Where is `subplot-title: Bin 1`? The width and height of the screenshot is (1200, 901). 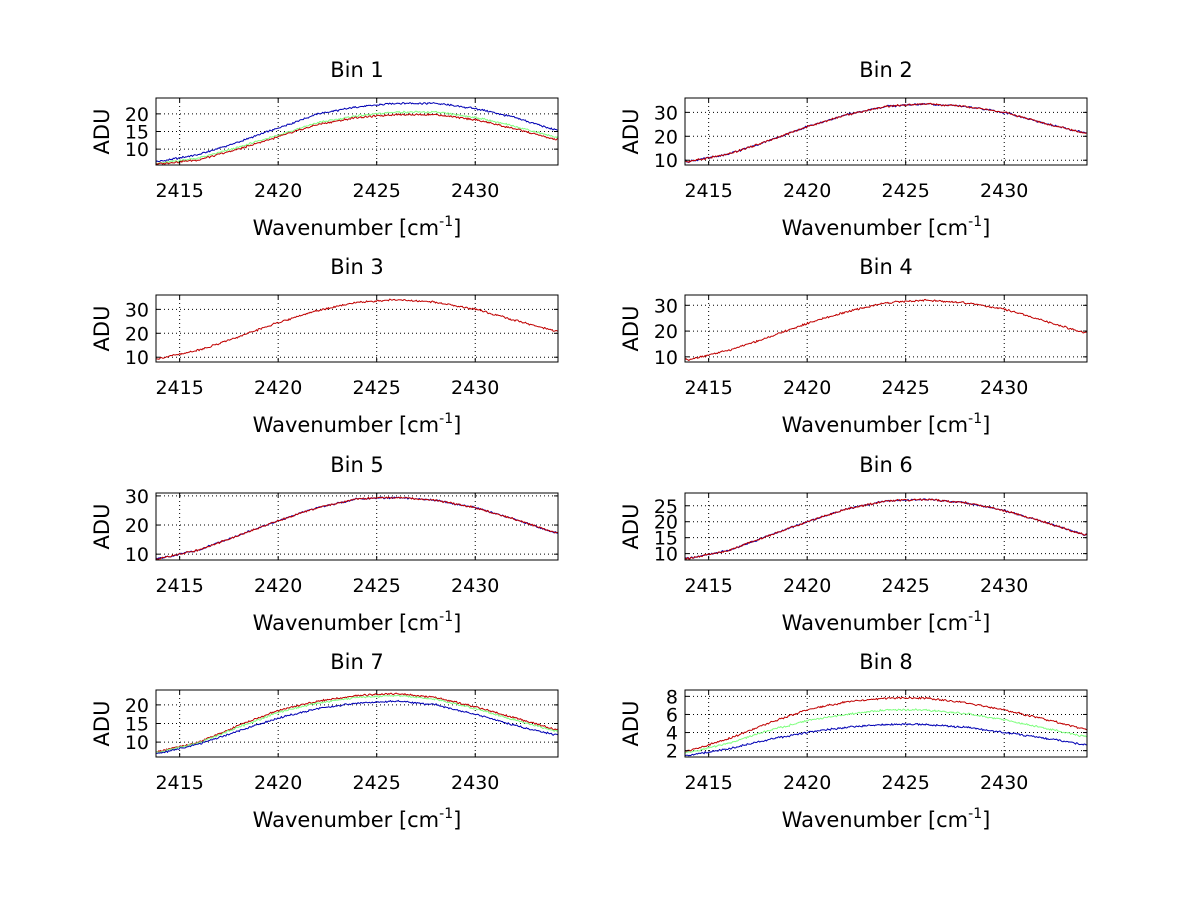 subplot-title: Bin 1 is located at coordinates (357, 70).